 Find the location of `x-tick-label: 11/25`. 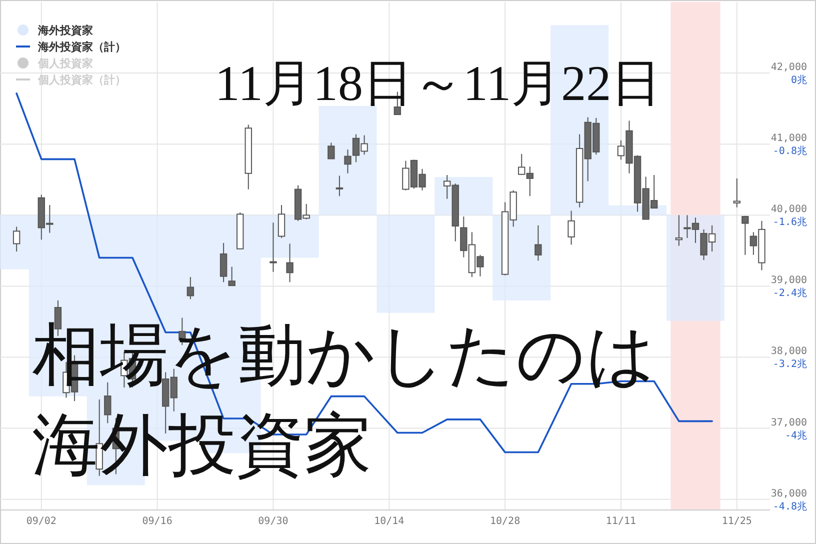

x-tick-label: 11/25 is located at coordinates (737, 521).